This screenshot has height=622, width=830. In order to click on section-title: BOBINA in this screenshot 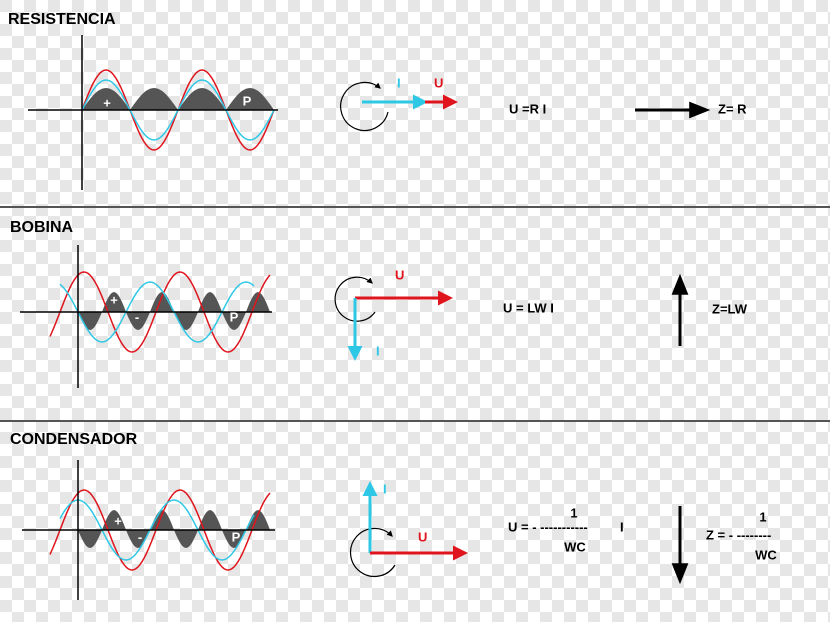, I will do `click(42, 227)`.